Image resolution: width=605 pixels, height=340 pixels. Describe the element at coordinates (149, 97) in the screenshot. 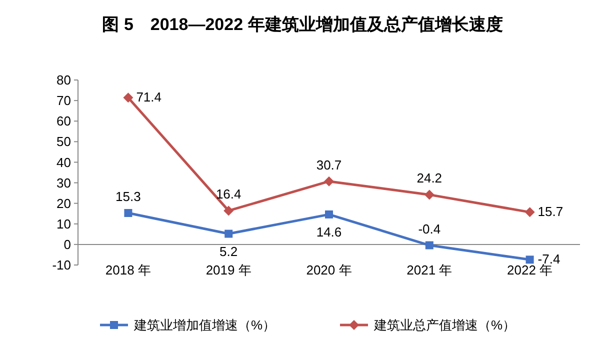

I see `data-label: 71.4` at that location.